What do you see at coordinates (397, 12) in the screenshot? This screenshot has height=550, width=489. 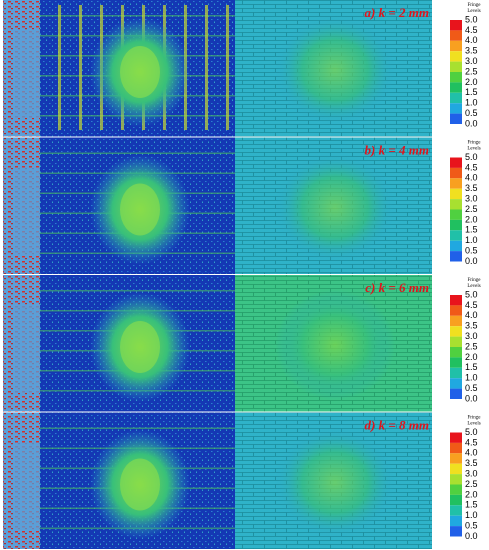 I see `caption: a) k = 2 mm` at bounding box center [397, 12].